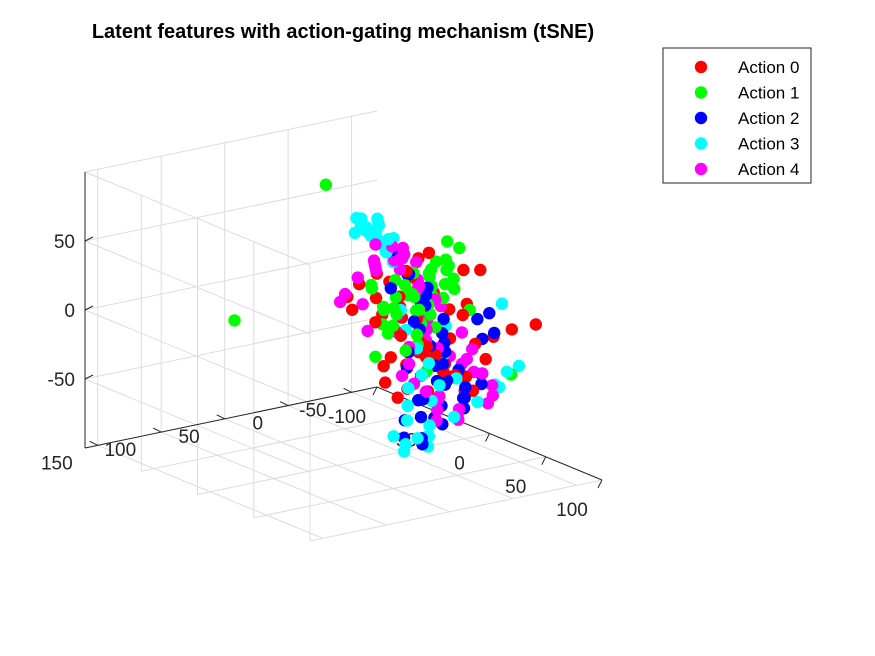  What do you see at coordinates (768, 144) in the screenshot?
I see `legend-label: Action 3` at bounding box center [768, 144].